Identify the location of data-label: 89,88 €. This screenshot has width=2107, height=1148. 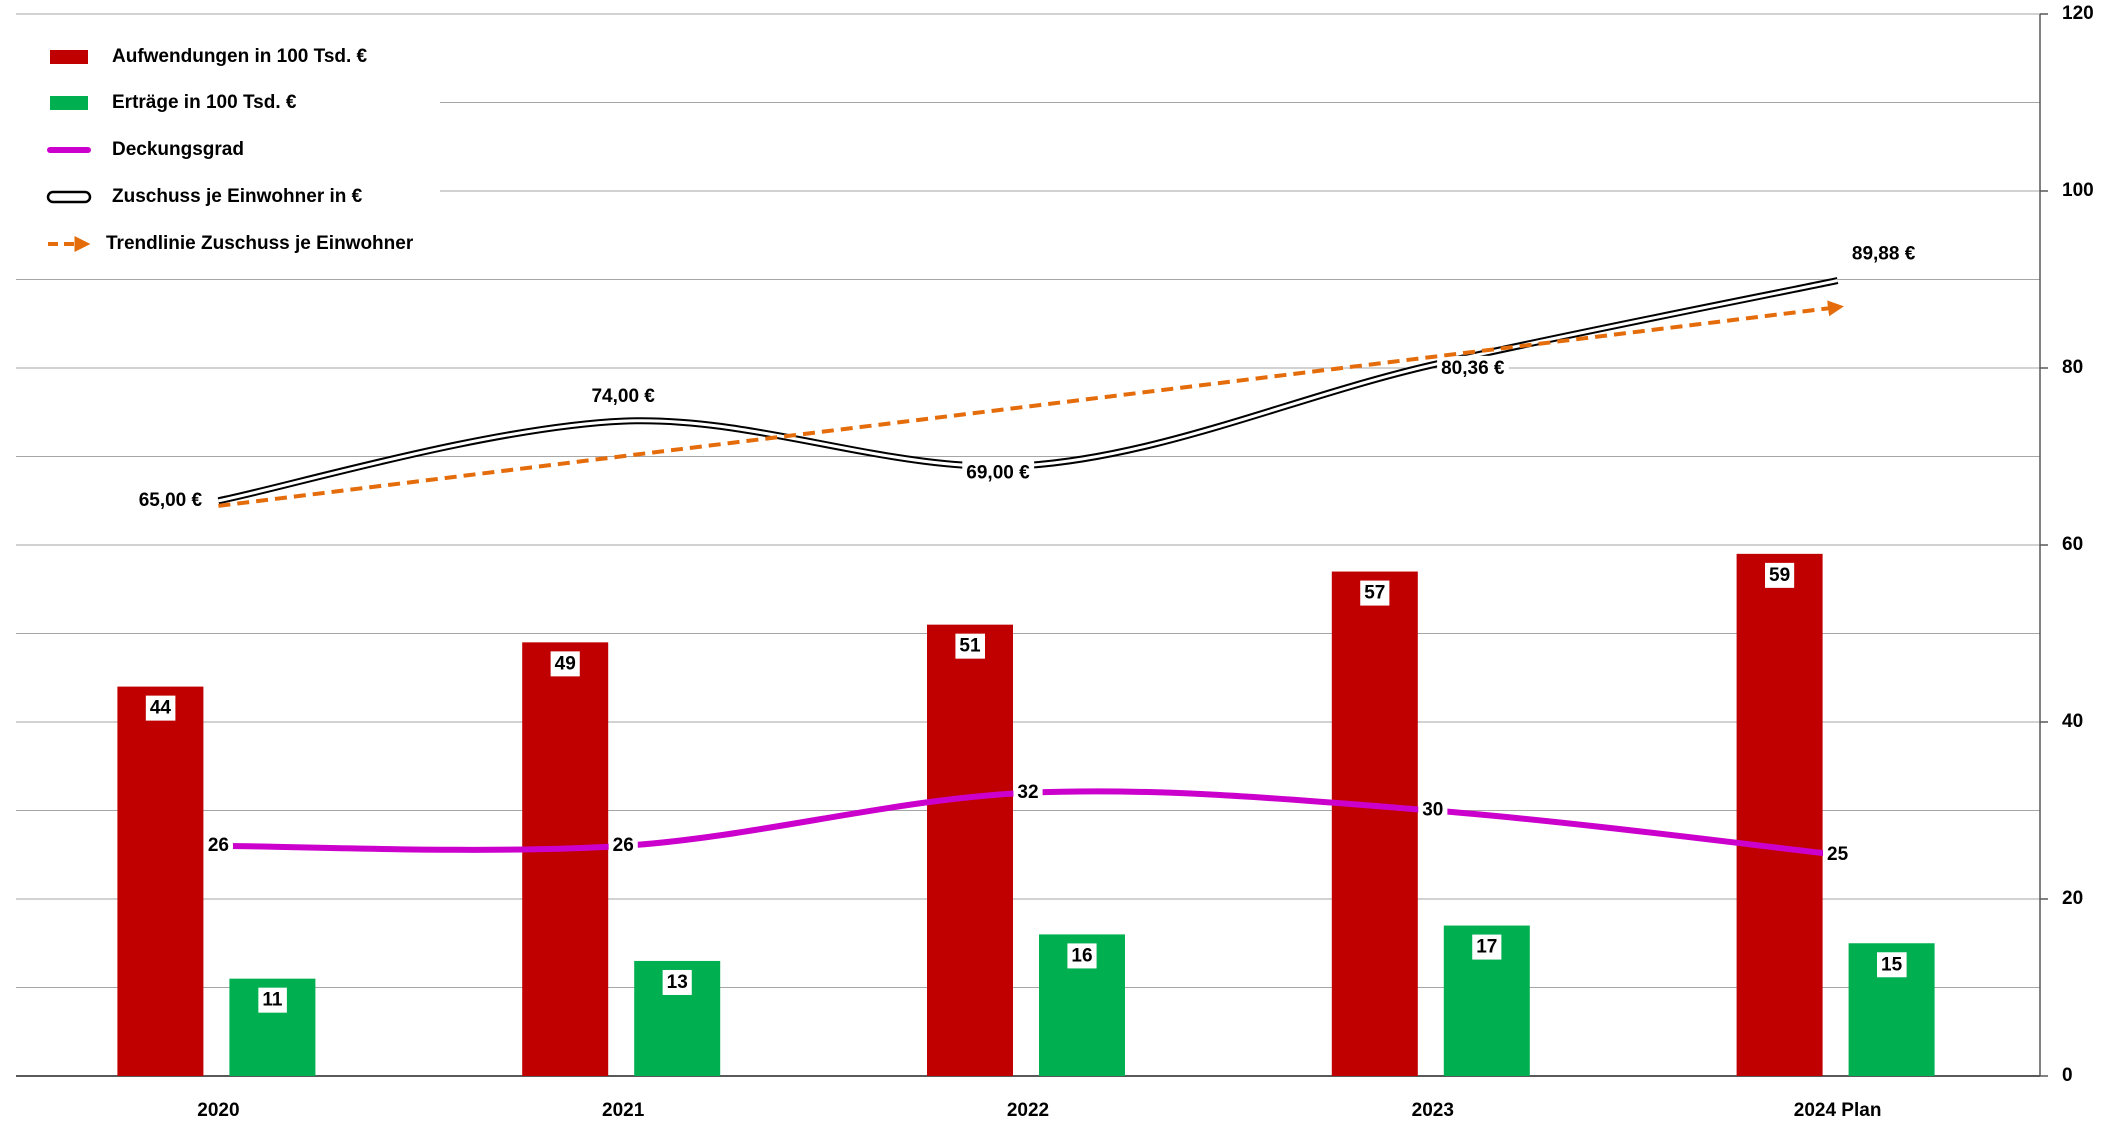
(1884, 254).